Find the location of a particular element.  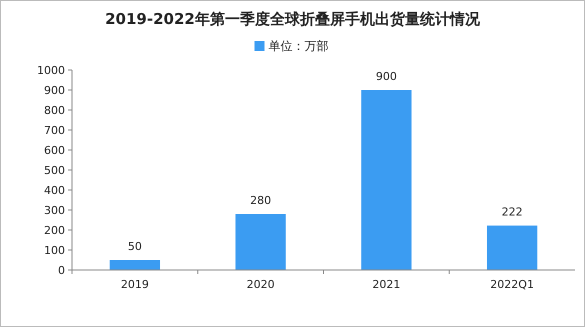

data-label: 222 is located at coordinates (512, 212).